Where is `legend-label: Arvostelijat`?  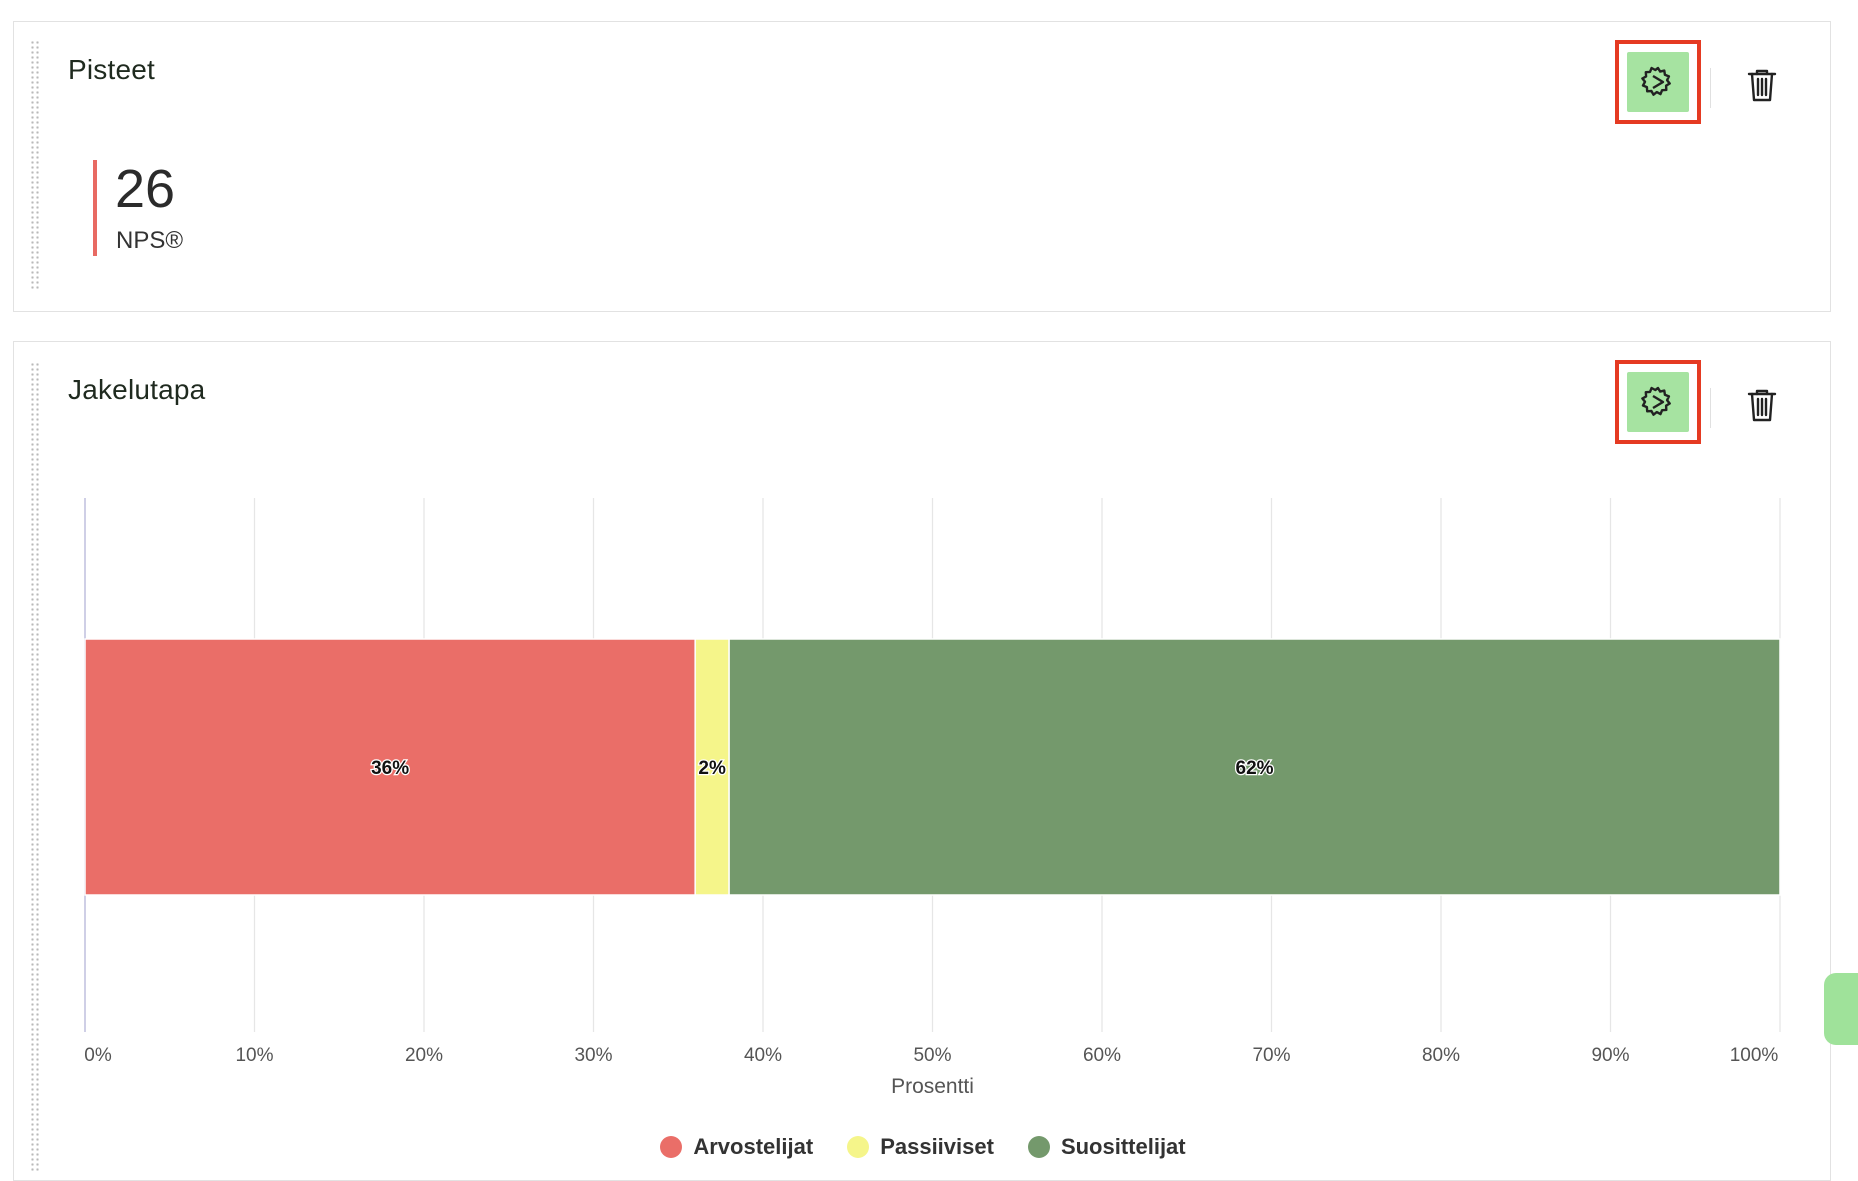
legend-label: Arvostelijat is located at coordinates (753, 1146).